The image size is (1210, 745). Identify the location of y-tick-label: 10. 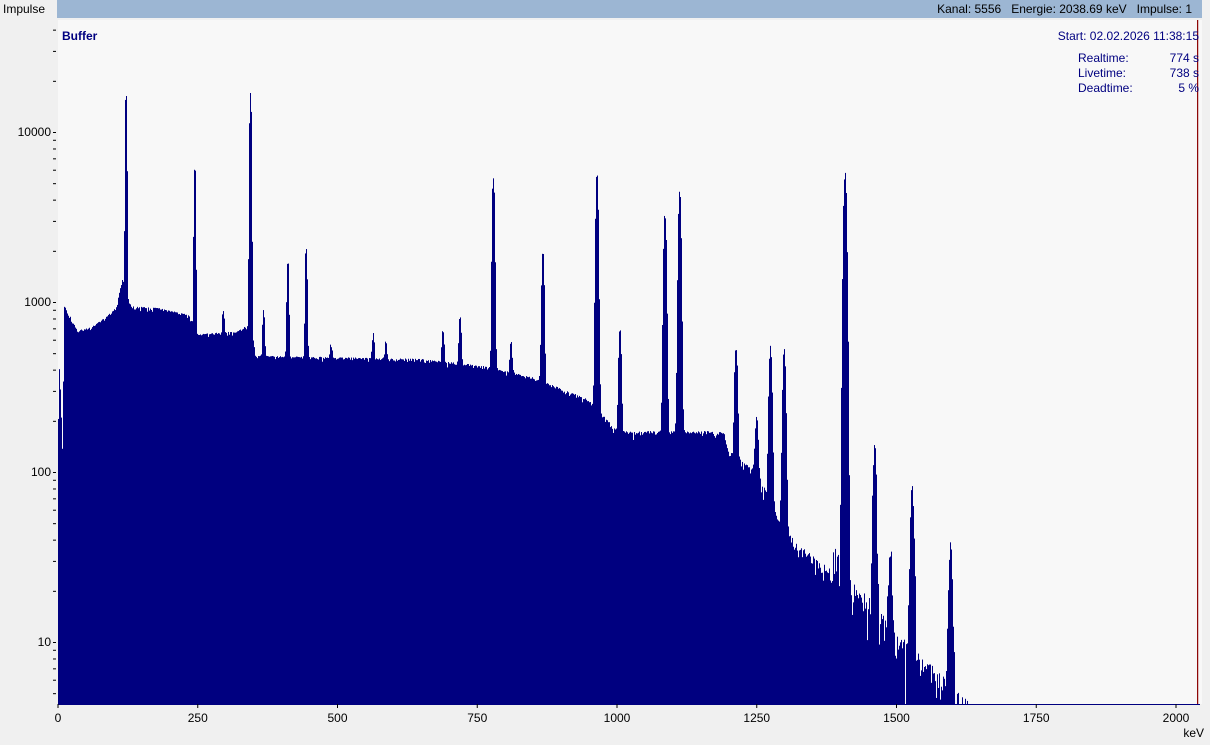
(45, 642).